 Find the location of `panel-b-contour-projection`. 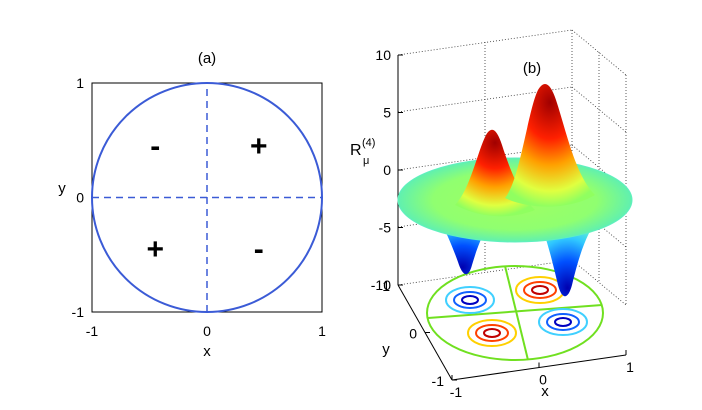

panel-b-contour-projection is located at coordinates (515, 313).